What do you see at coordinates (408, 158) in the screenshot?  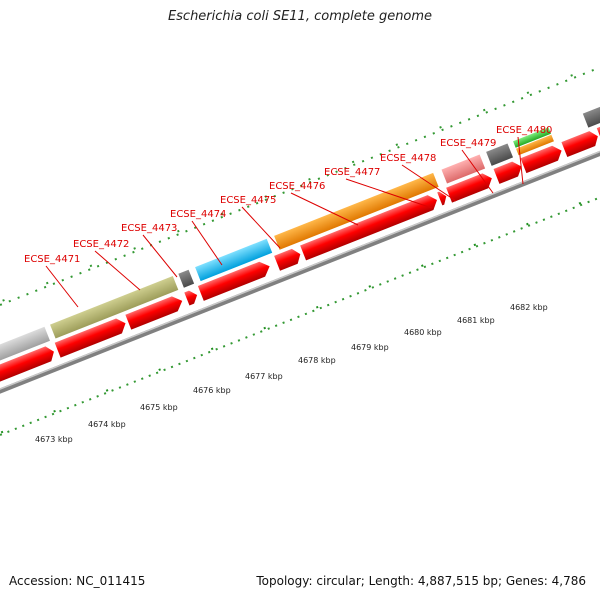 I see `gene-label: ECSE_4478` at bounding box center [408, 158].